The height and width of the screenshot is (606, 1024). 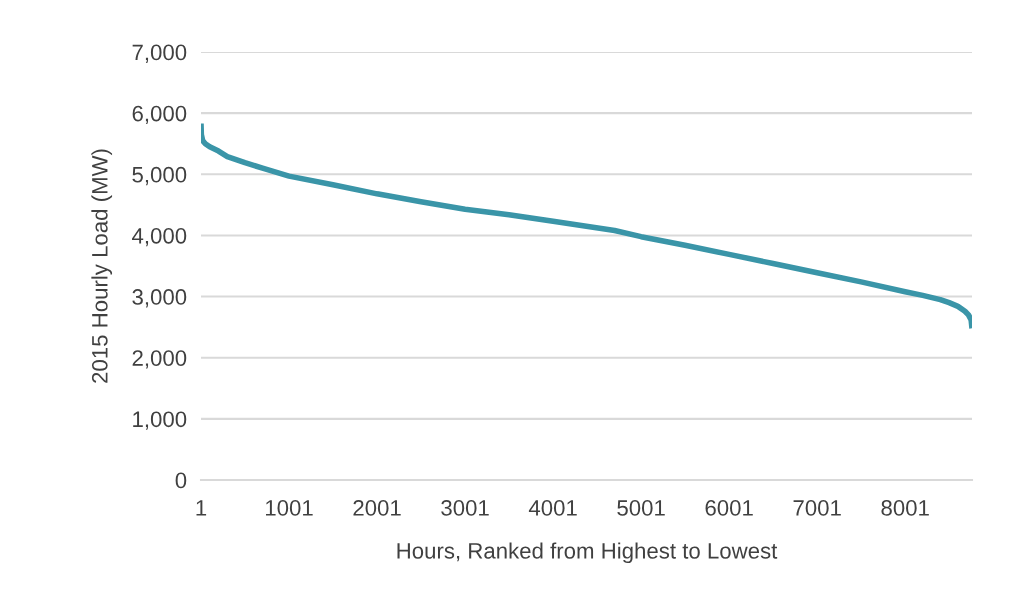 I want to click on x-tick-label: 5001, so click(x=641, y=508).